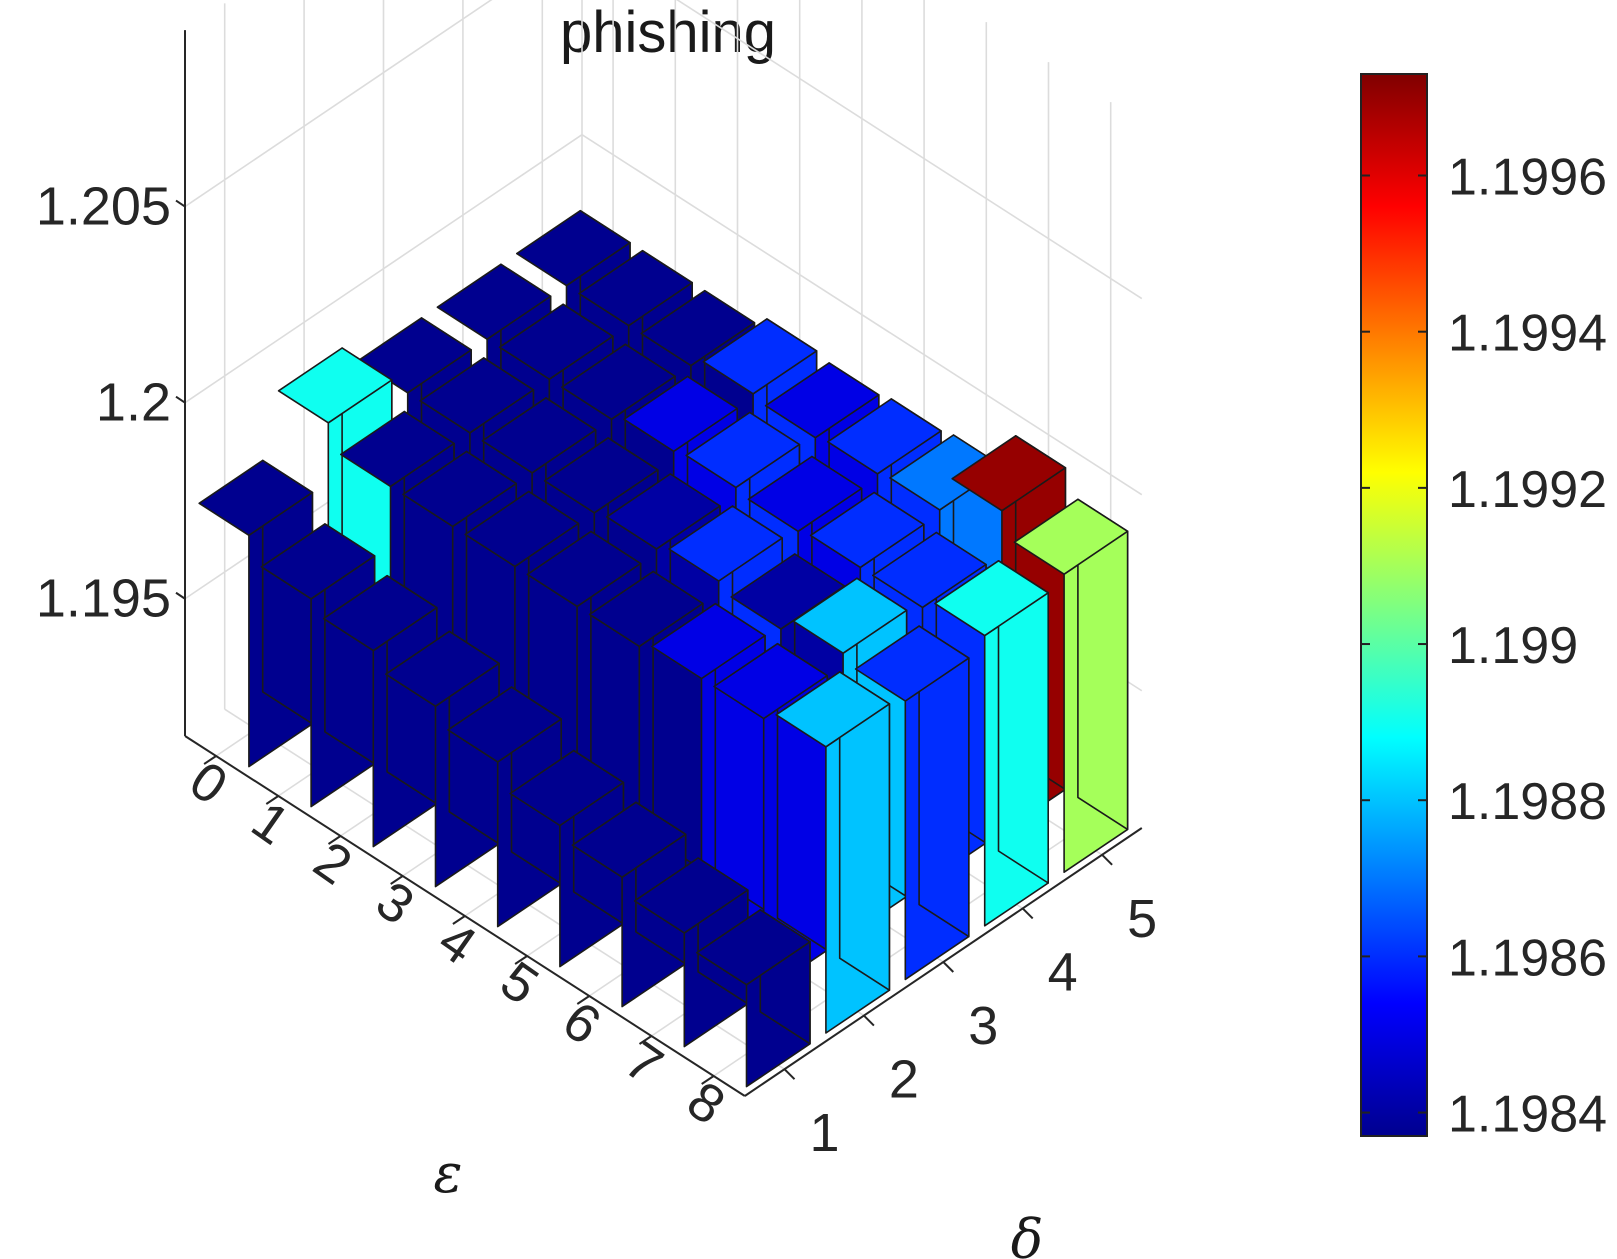 This screenshot has height=1259, width=1617. What do you see at coordinates (983, 1026) in the screenshot?
I see `delta-tick-label: 3` at bounding box center [983, 1026].